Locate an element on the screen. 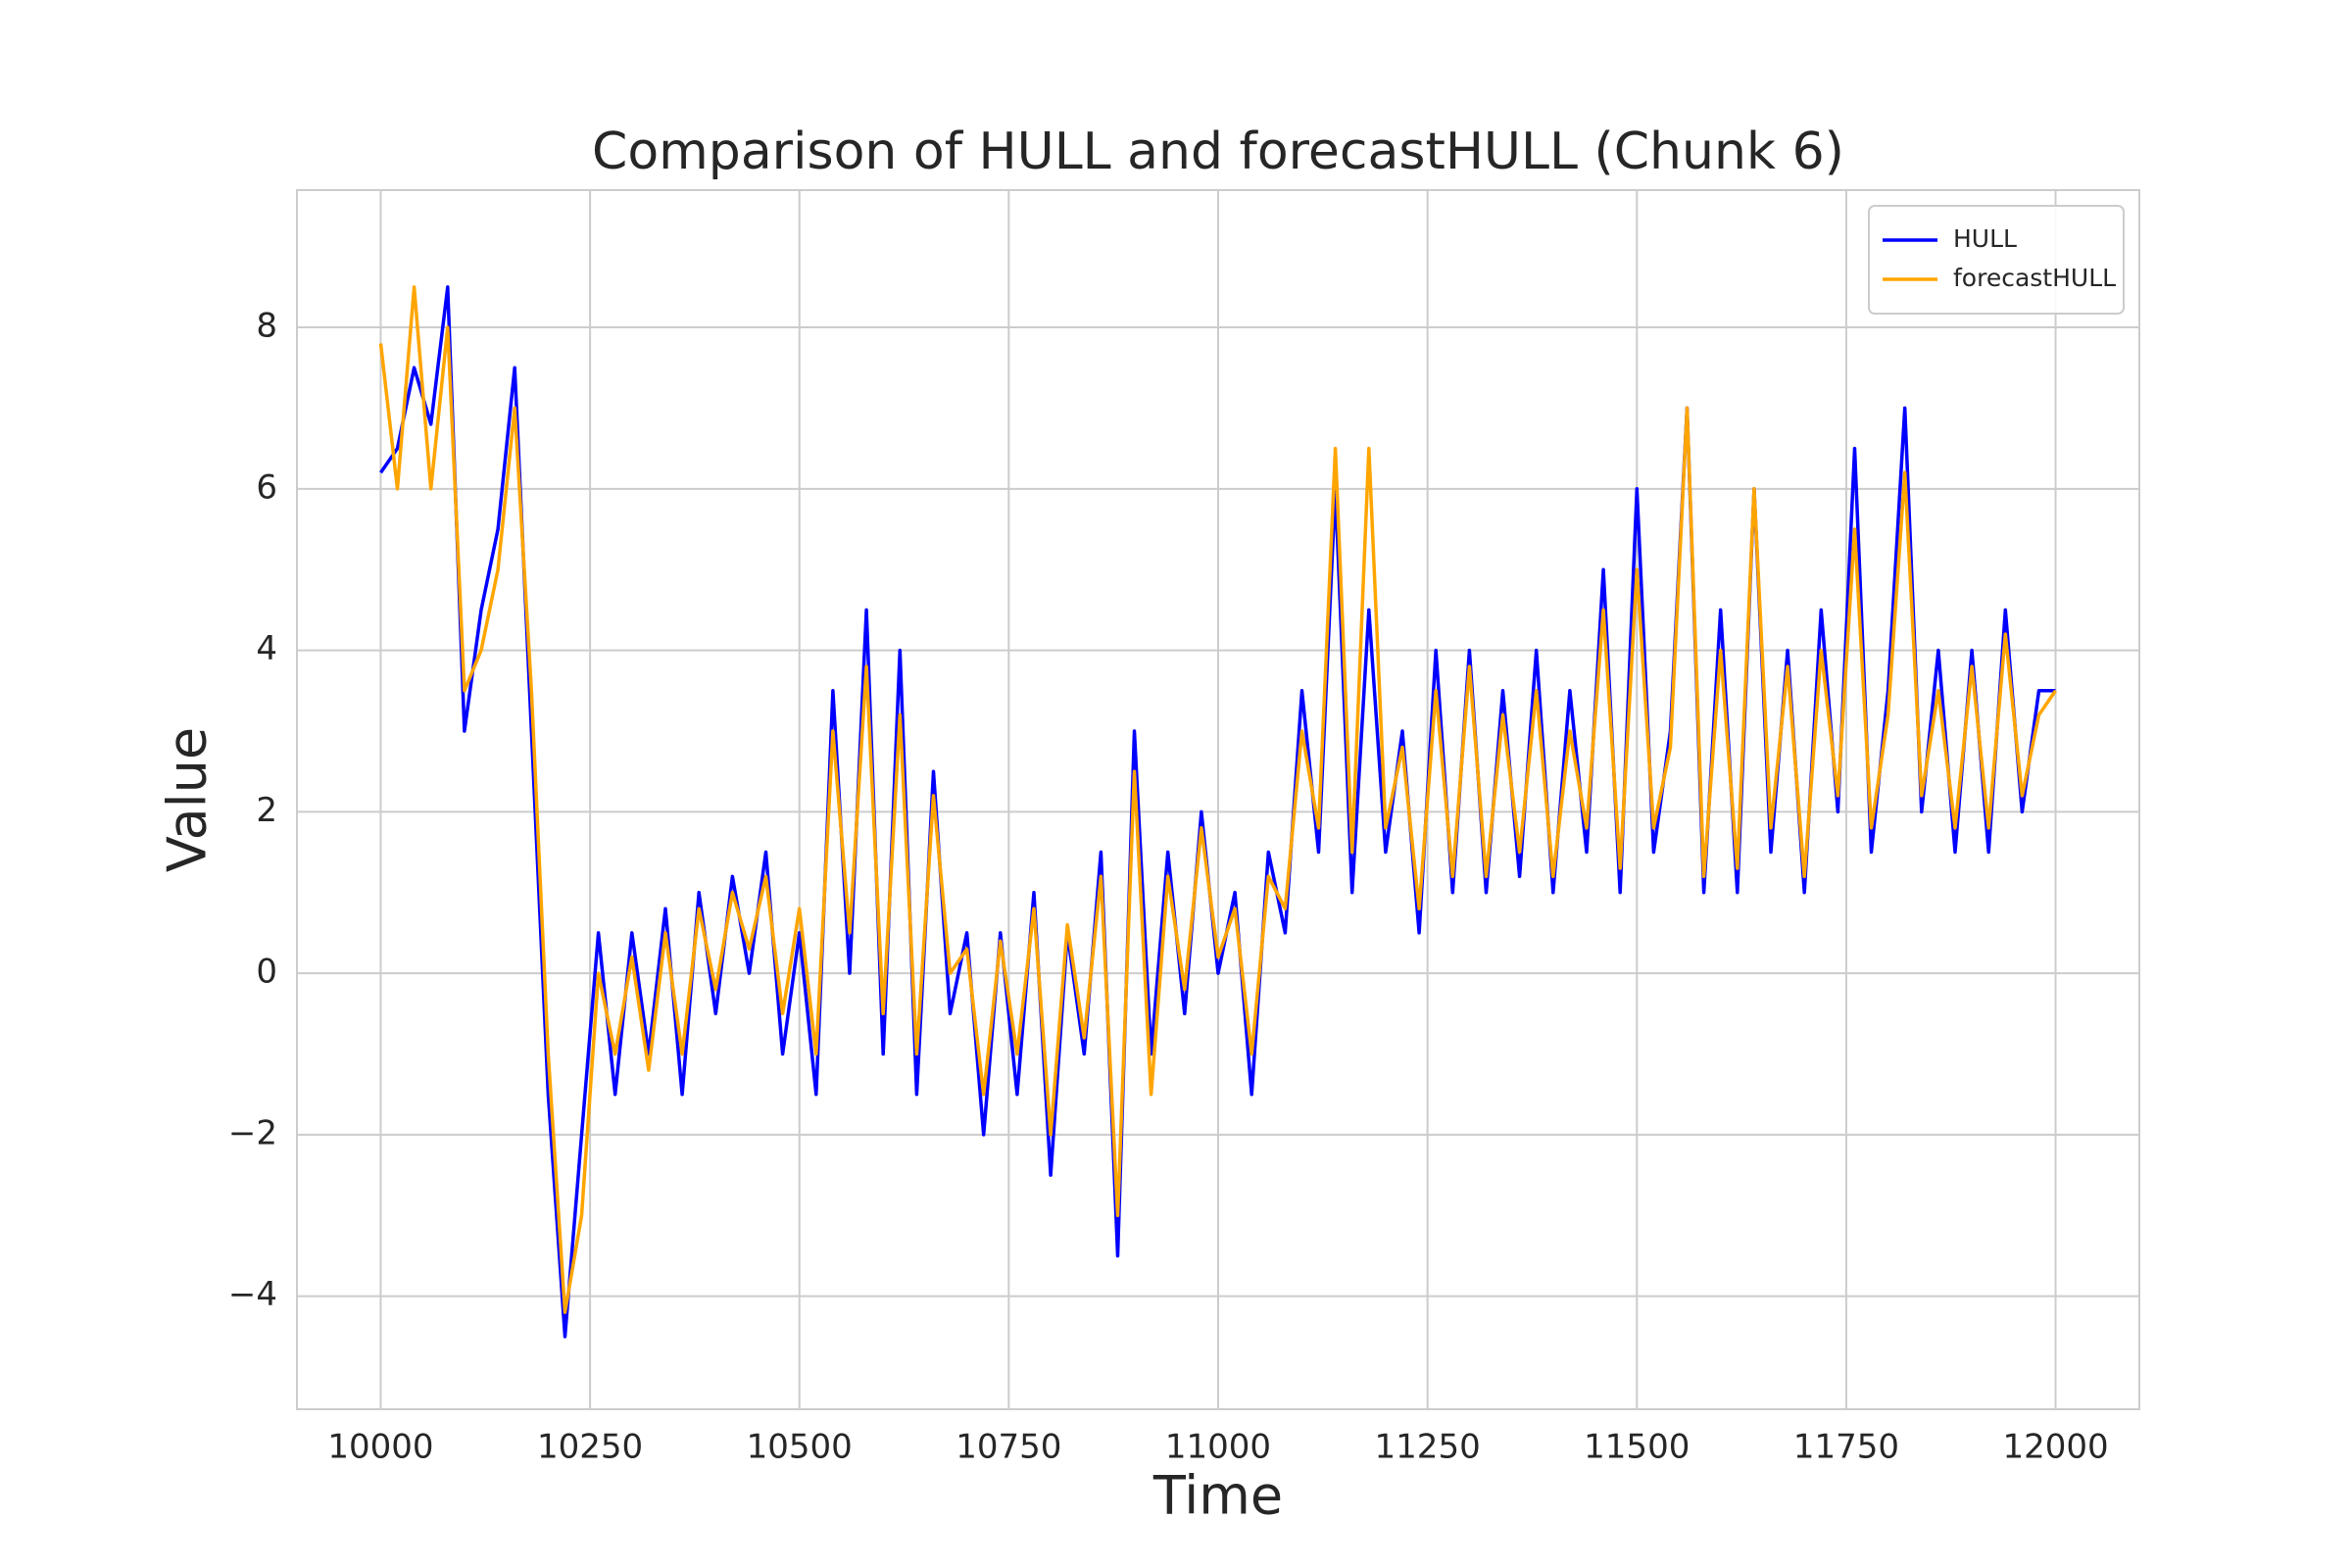 The height and width of the screenshot is (1568, 2352). y-axis-label: Value is located at coordinates (188, 799).